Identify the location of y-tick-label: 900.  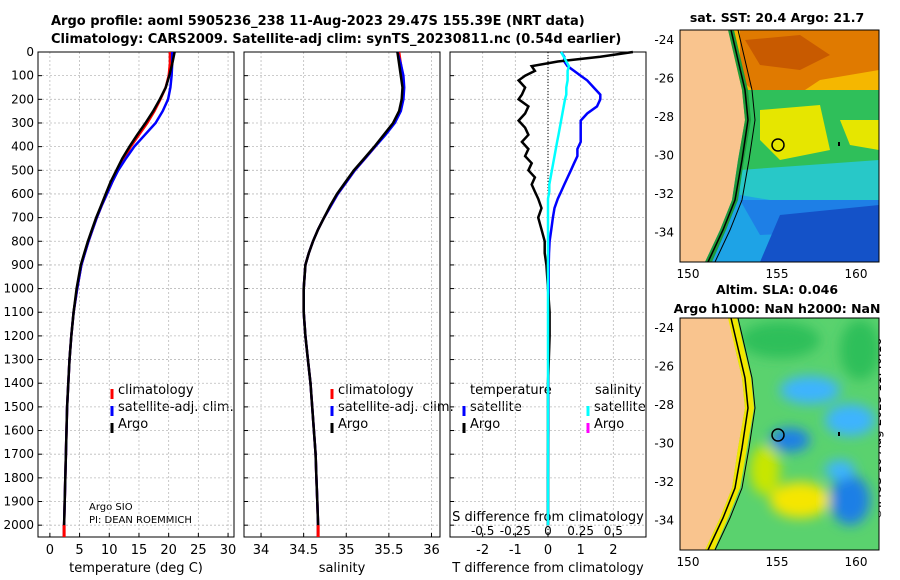
(22, 265).